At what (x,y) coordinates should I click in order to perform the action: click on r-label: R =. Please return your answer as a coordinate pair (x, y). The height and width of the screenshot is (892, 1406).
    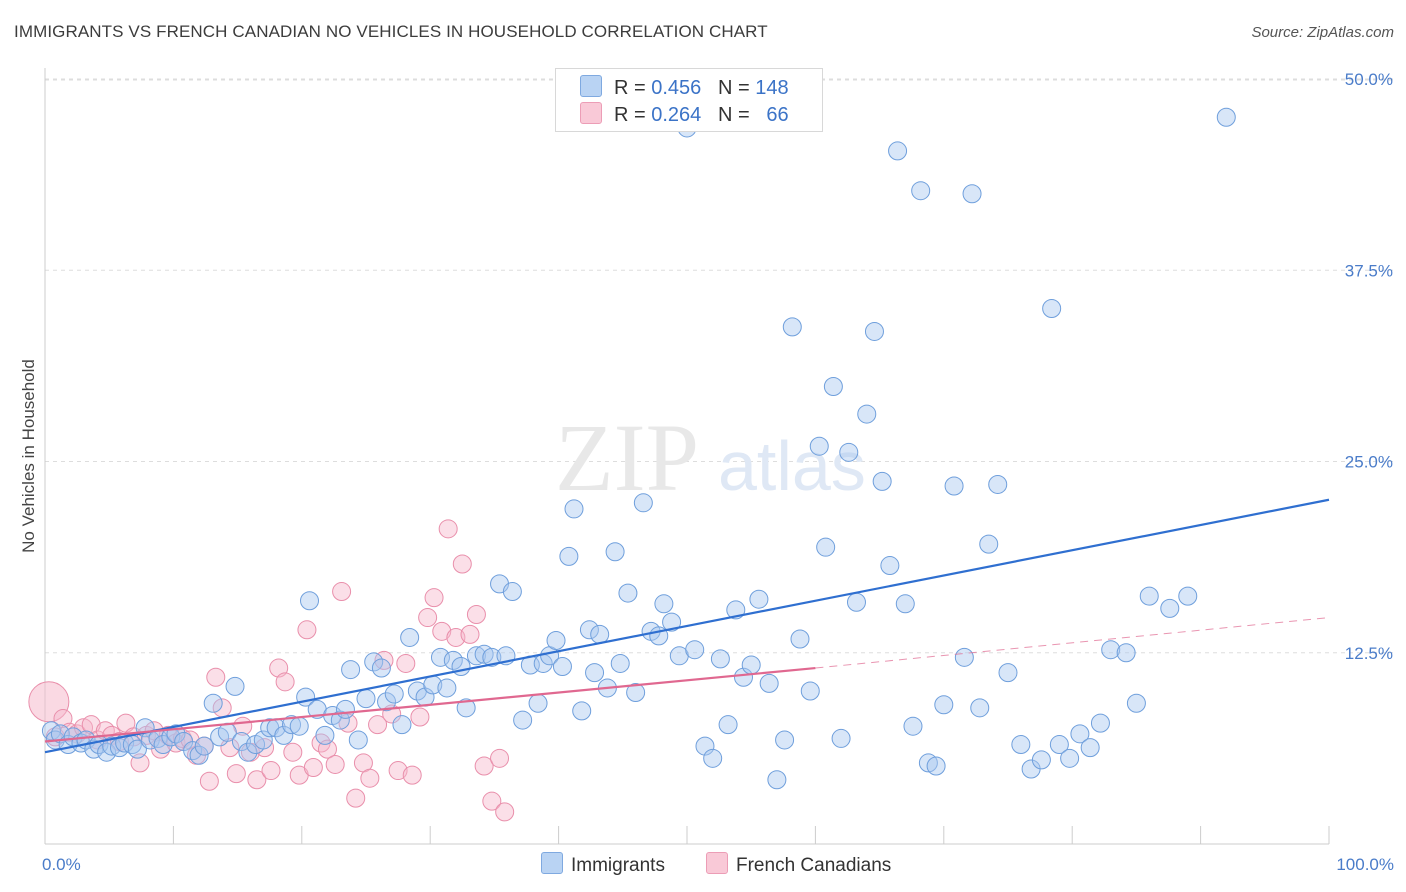
    Looking at the image, I should click on (630, 88).